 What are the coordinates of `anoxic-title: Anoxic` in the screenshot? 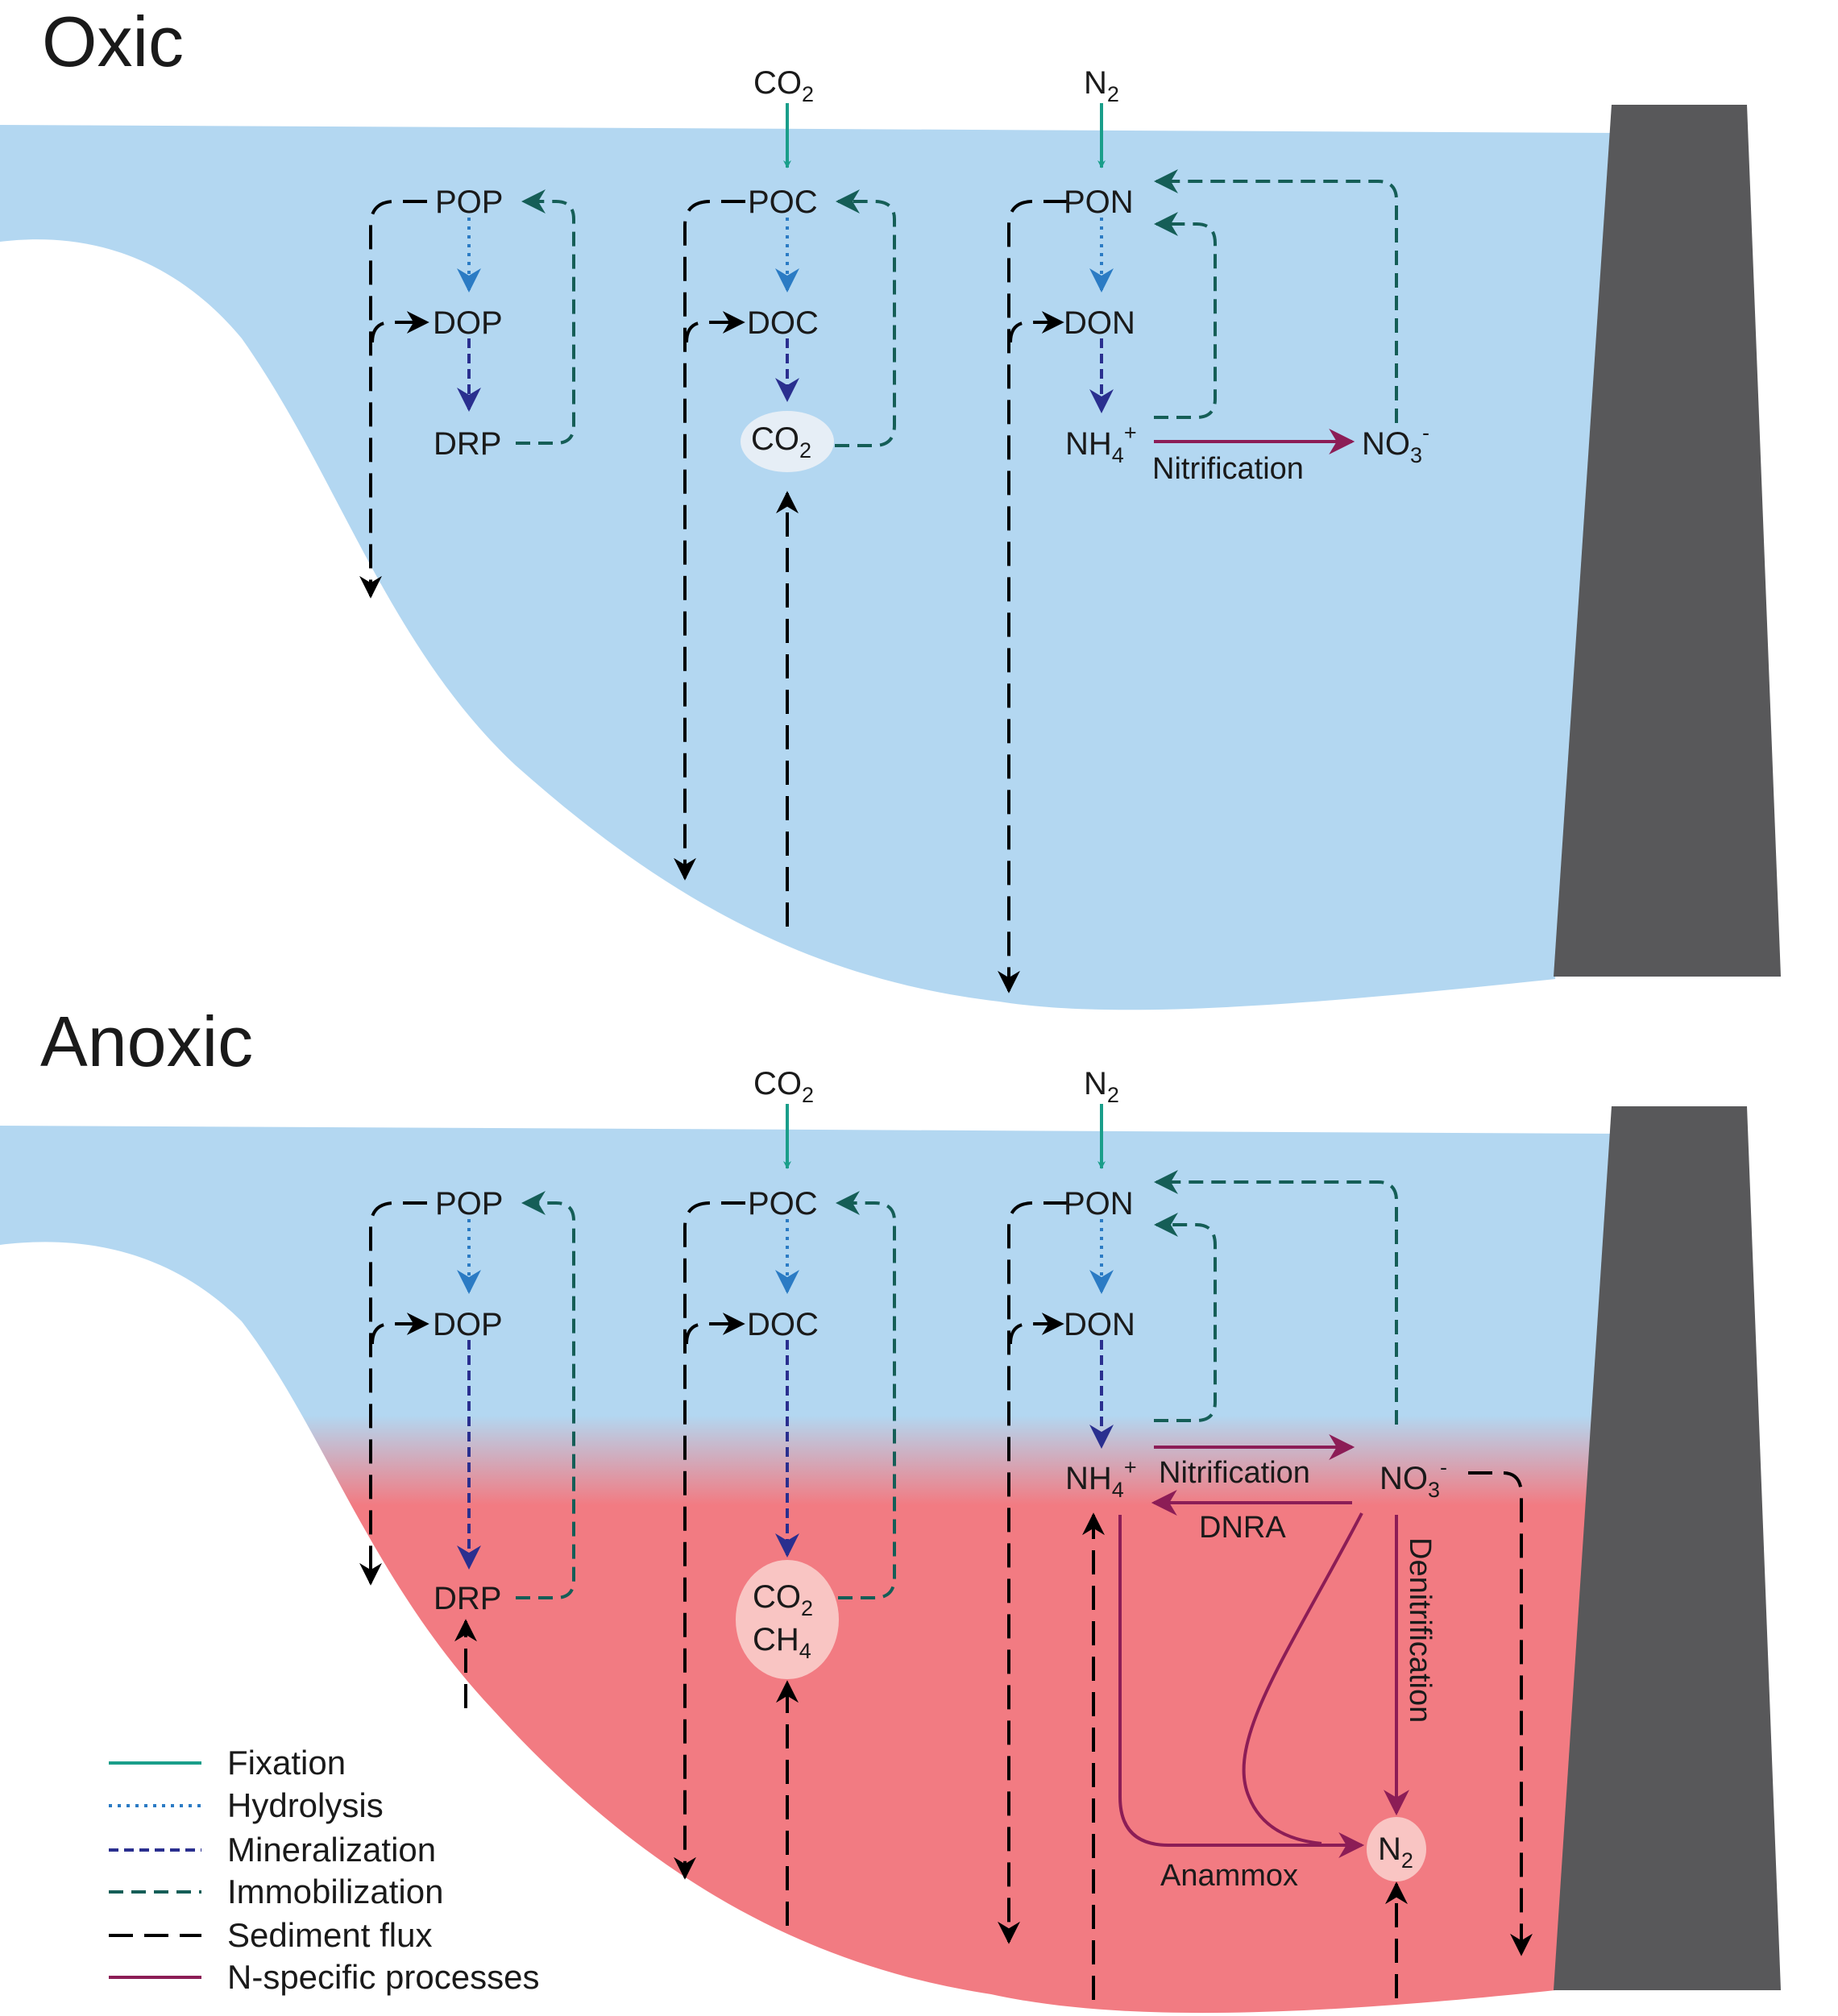 It's located at (146, 1041).